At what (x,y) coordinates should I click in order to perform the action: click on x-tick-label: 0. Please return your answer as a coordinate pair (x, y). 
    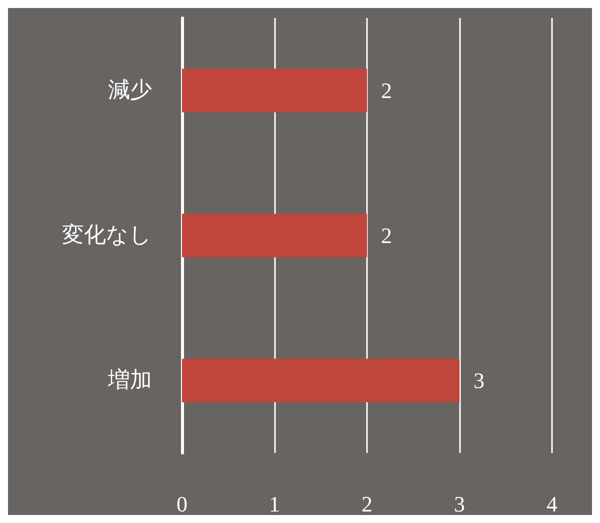
    Looking at the image, I should click on (182, 504).